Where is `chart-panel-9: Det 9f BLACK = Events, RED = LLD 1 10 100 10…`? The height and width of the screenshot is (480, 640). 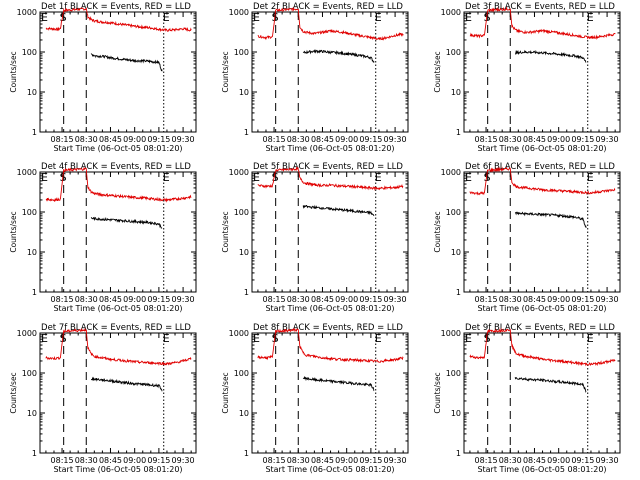
chart-panel-9: Det 9f BLACK = Events, RED = LLD 1 10 100 10… is located at coordinates (527, 398).